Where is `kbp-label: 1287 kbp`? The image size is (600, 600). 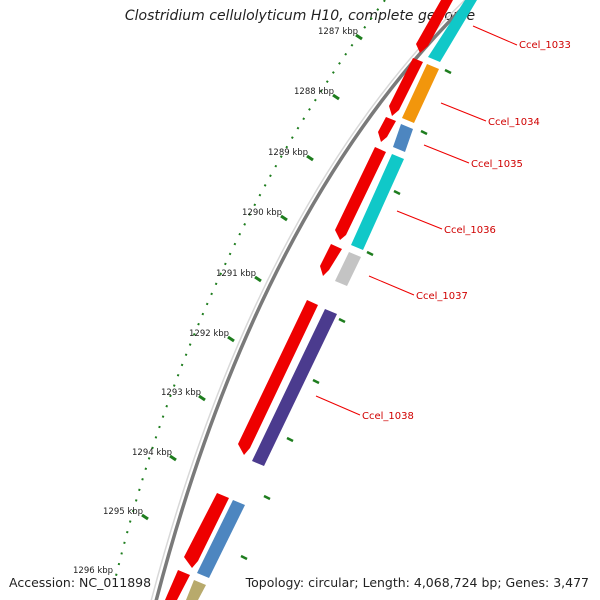
kbp-label: 1287 kbp is located at coordinates (338, 32).